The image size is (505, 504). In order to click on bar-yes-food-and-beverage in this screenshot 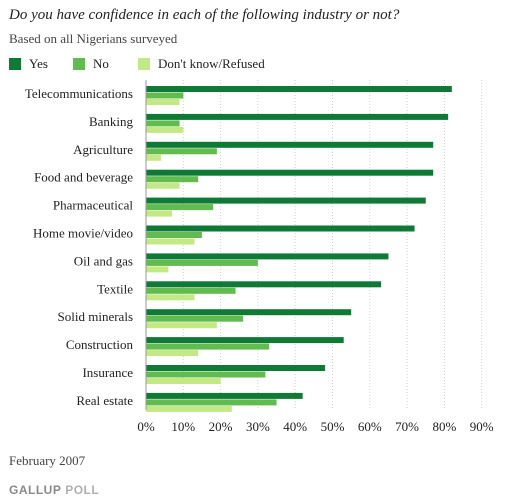, I will do `click(290, 172)`.